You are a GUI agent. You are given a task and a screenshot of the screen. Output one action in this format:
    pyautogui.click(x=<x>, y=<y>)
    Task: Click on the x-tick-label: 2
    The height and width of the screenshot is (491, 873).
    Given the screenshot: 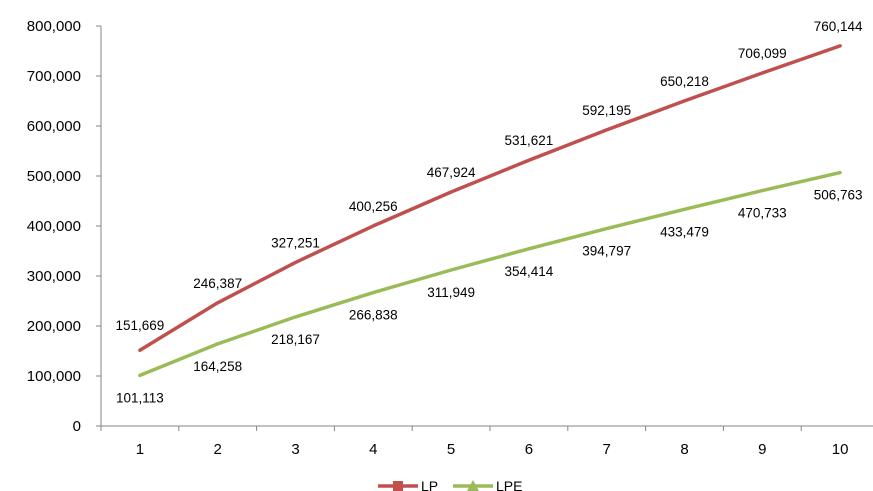 What is the action you would take?
    pyautogui.click(x=218, y=449)
    